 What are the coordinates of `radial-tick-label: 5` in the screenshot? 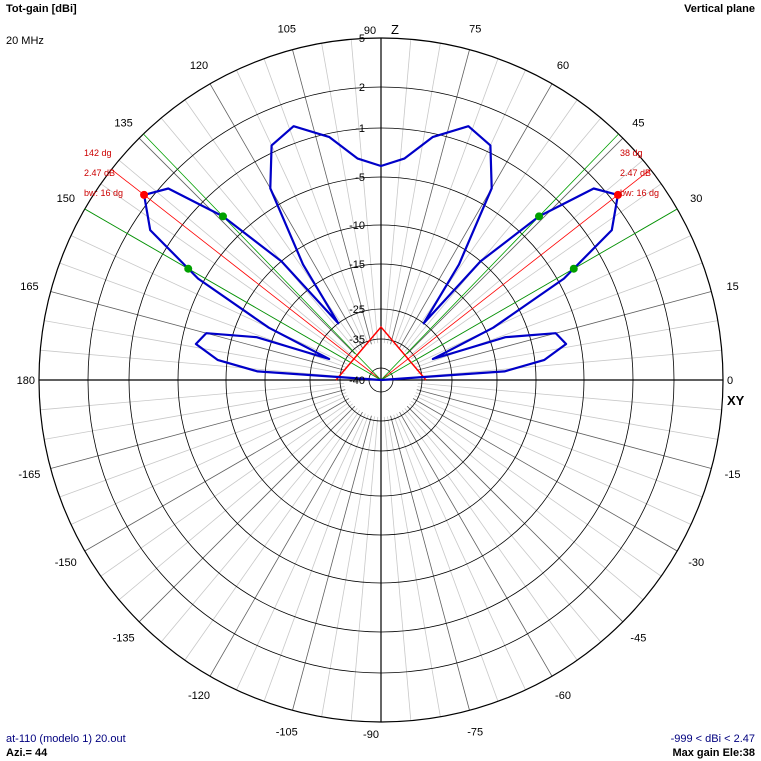 It's located at (362, 39).